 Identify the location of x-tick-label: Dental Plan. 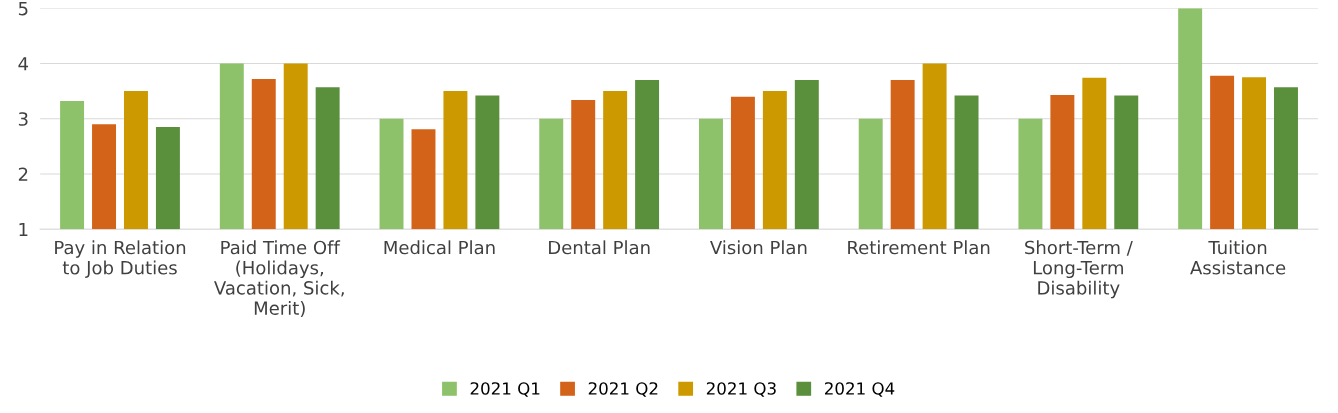
(599, 247).